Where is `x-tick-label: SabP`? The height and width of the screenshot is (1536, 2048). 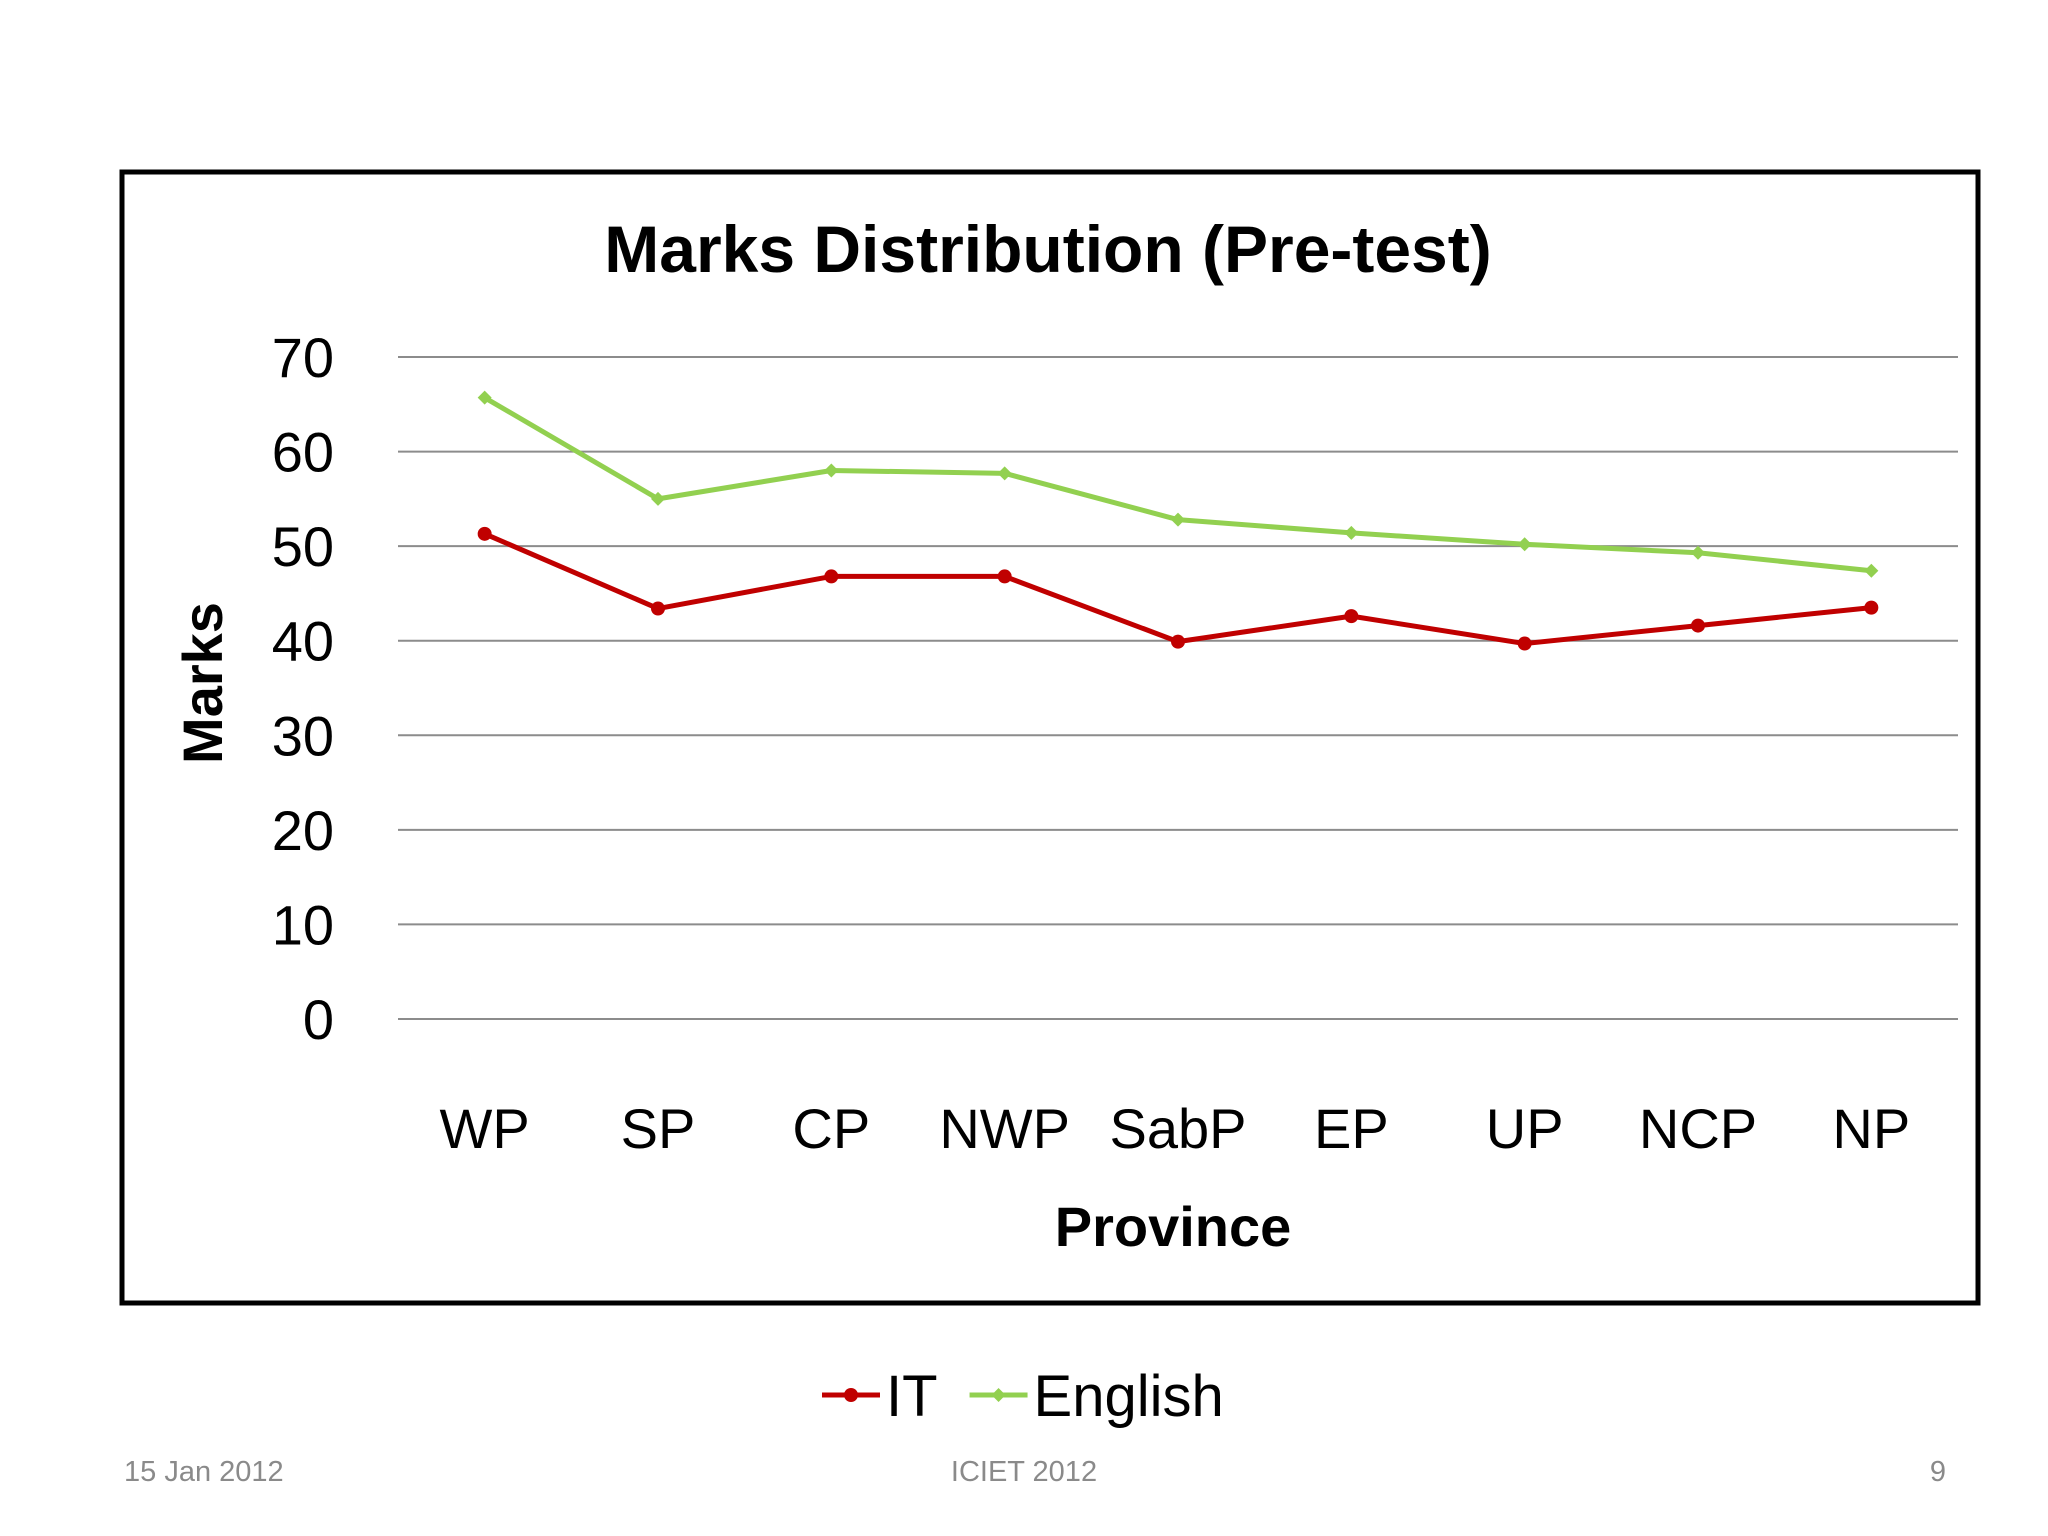
x-tick-label: SabP is located at coordinates (1178, 1128).